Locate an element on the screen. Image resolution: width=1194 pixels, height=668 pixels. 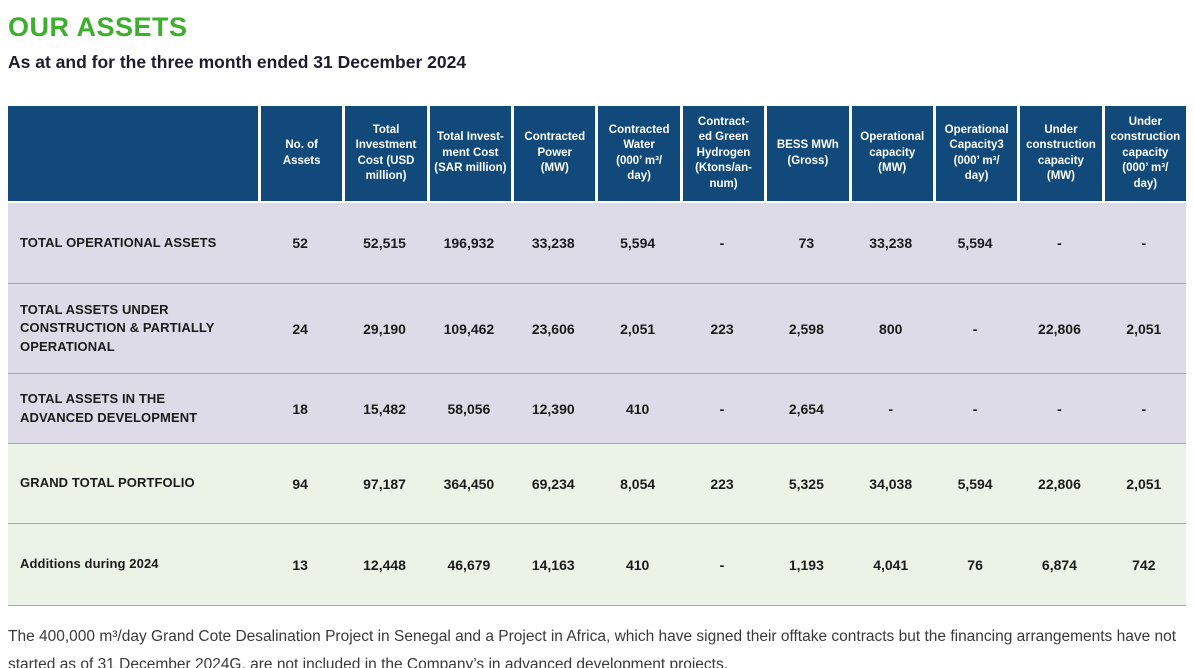
column-header: Total Invest- ment Cost (SAR million) is located at coordinates (469, 154).